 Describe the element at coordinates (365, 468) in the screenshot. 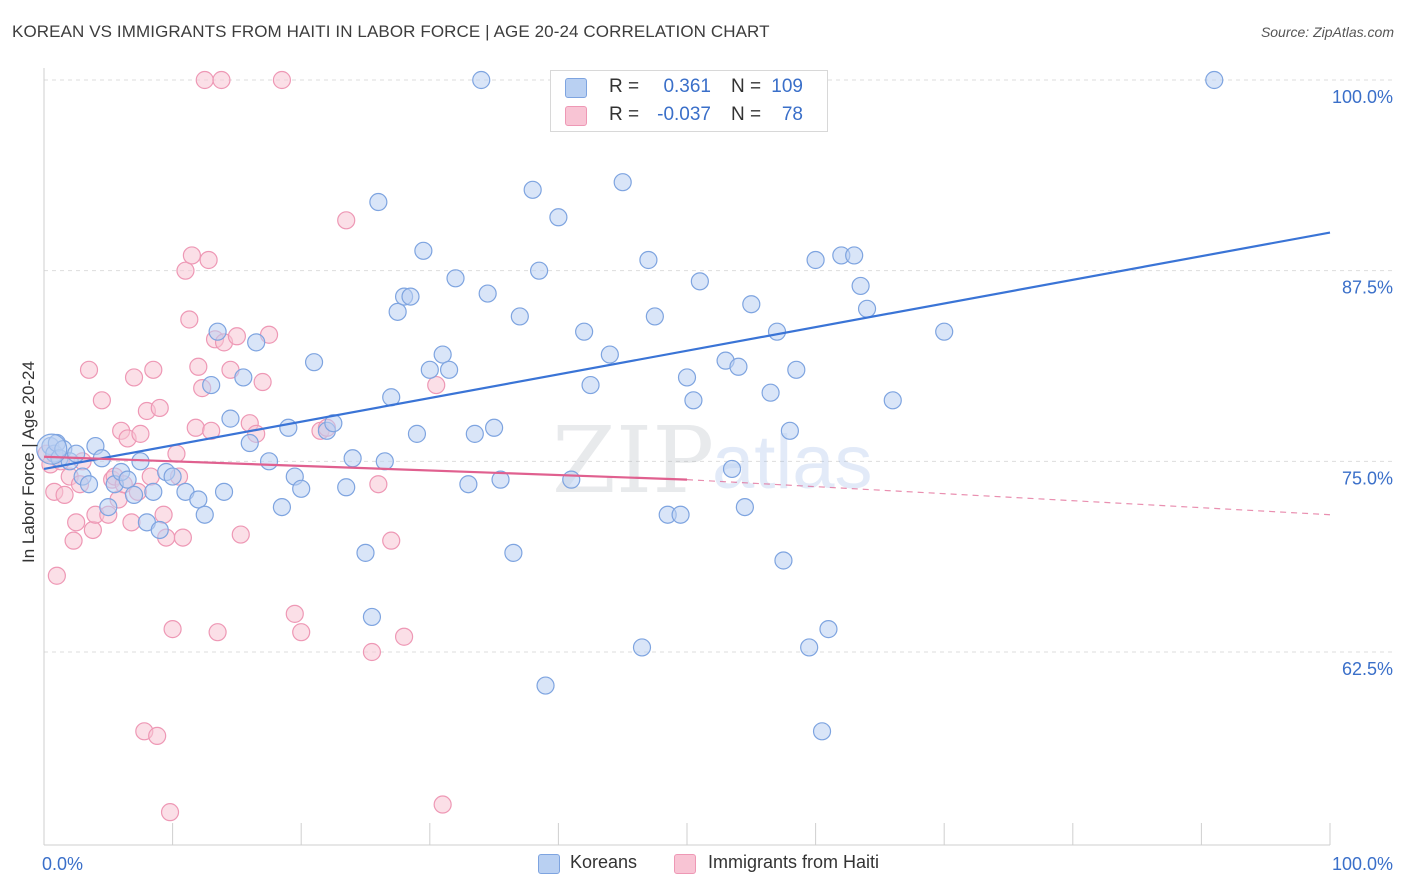

I see `haiti-trend-line` at that location.